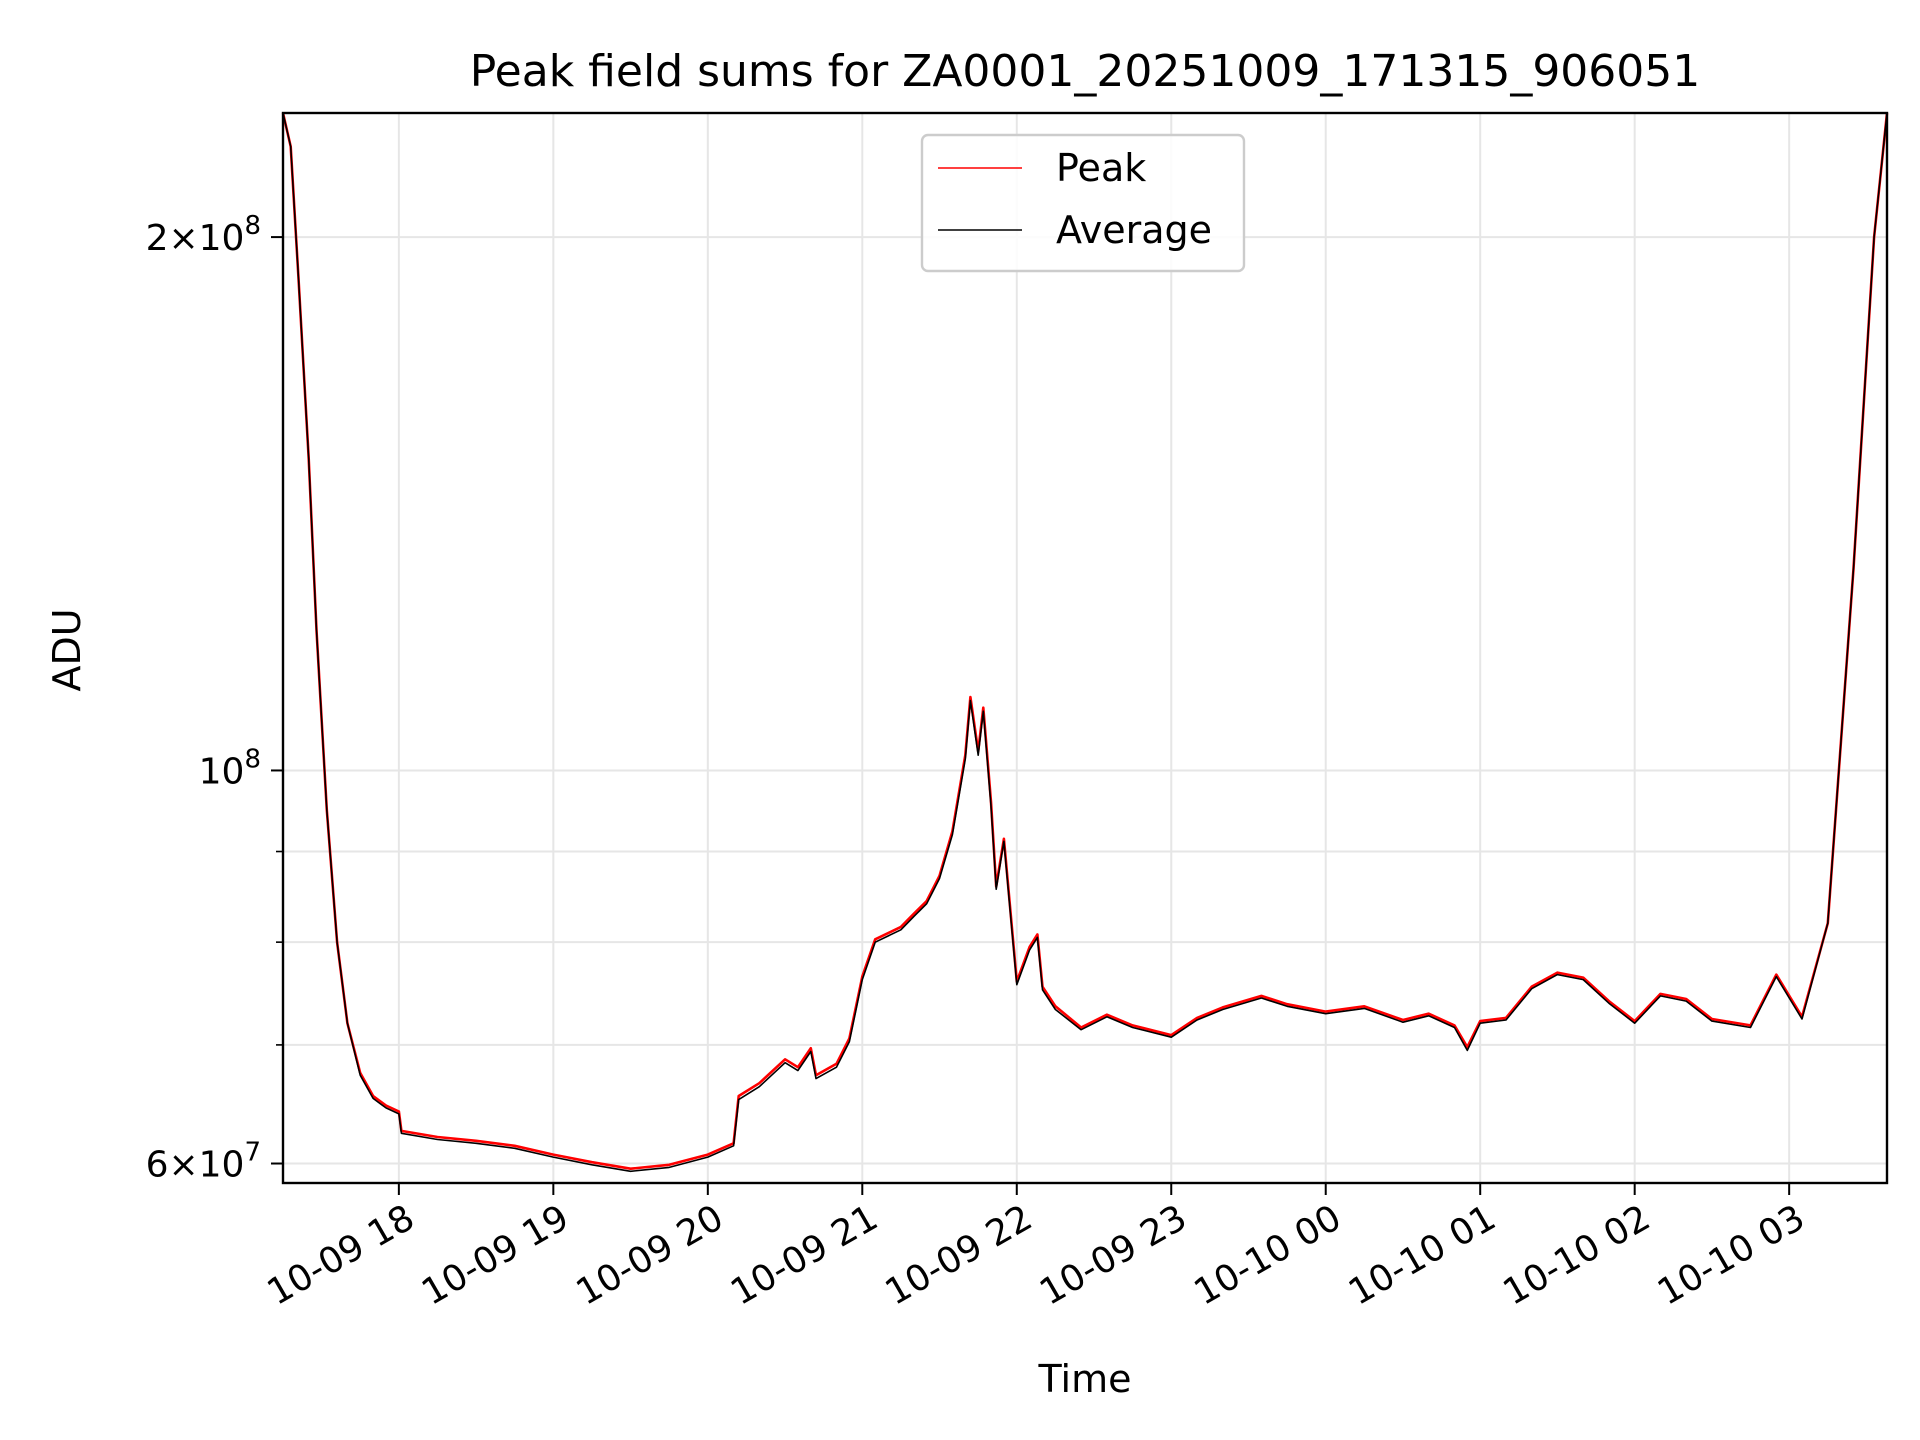  I want to click on y-tick-label: 108, so click(230, 768).